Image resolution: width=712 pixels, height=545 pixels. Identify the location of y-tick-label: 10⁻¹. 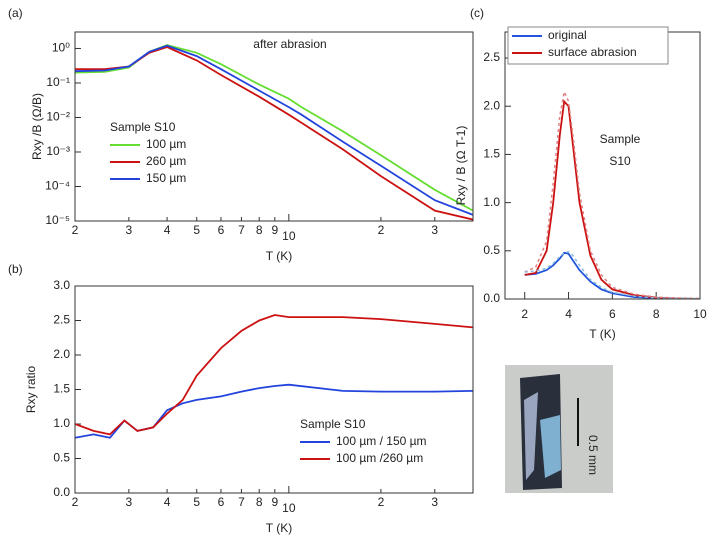
(58, 82).